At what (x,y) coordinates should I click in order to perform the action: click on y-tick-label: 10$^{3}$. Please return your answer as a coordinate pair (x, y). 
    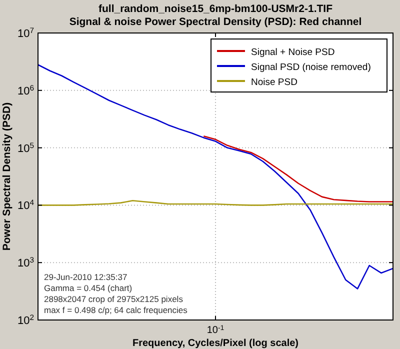
    Looking at the image, I should click on (25, 262).